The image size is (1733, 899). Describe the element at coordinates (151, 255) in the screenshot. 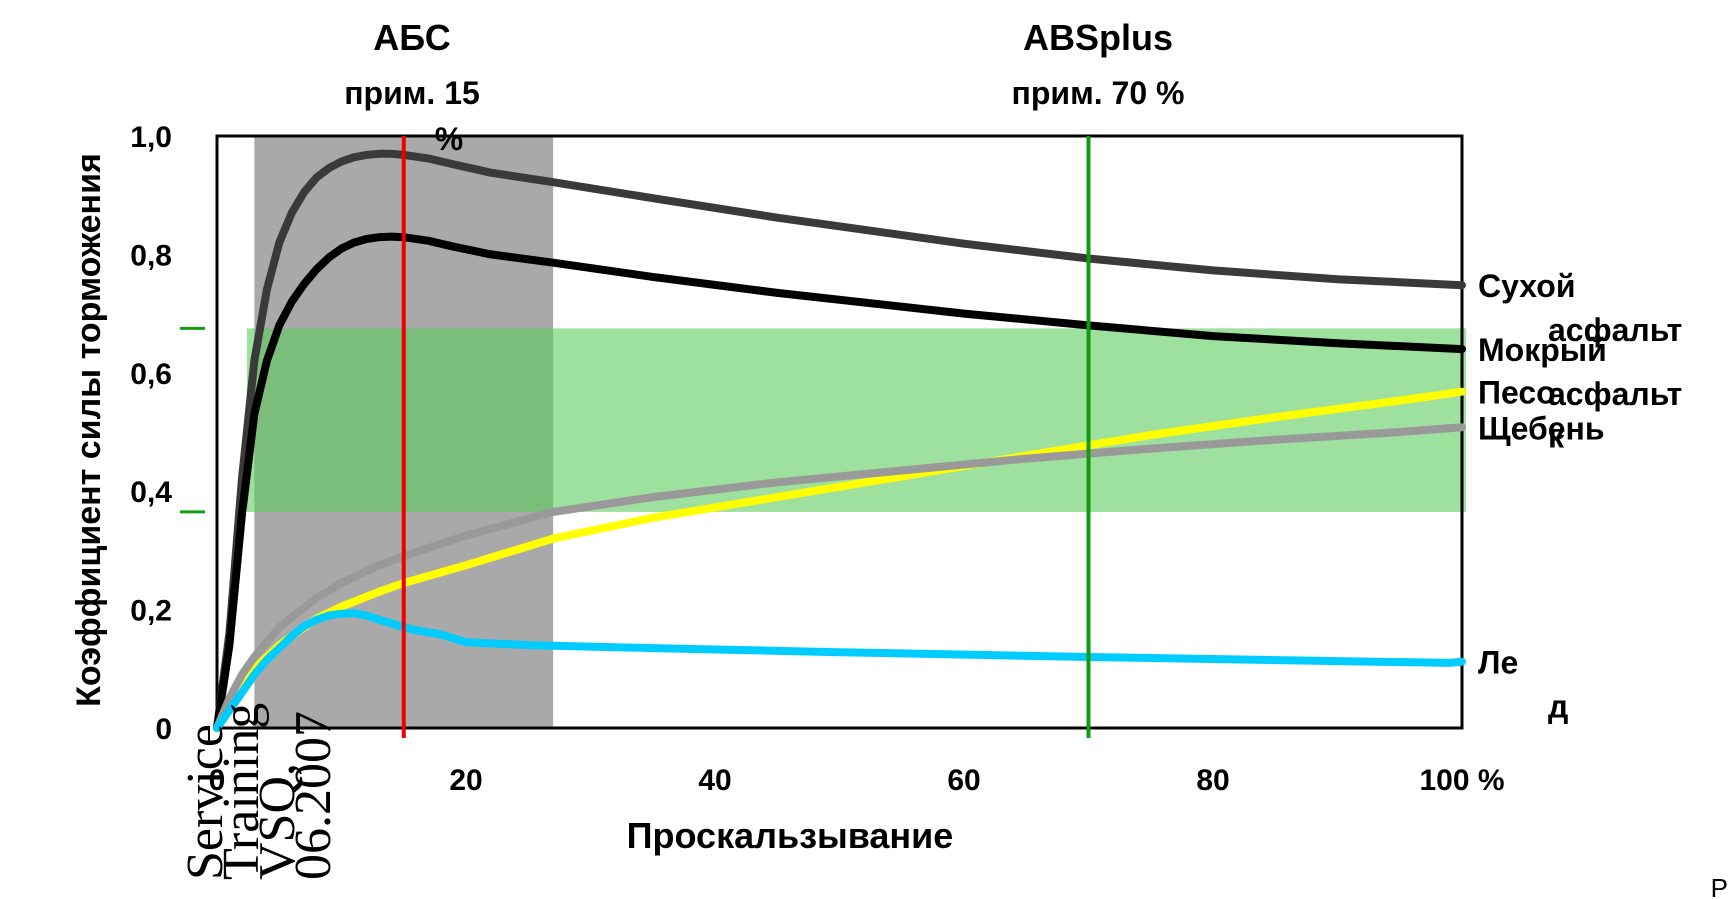

I see `y-tick-label: 0,8` at that location.